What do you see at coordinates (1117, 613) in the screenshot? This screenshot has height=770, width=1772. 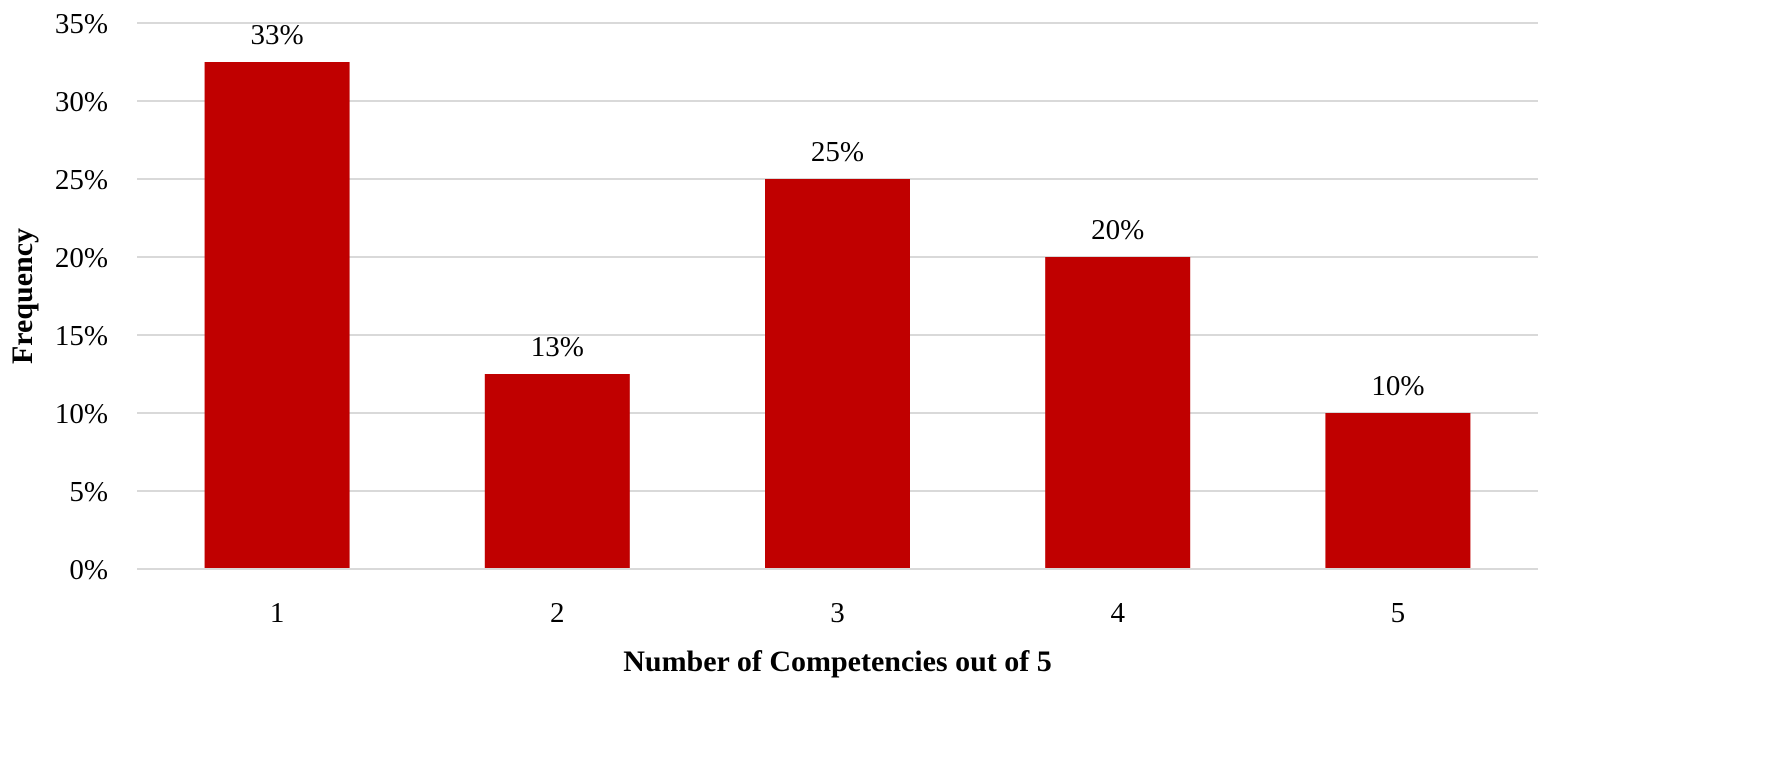 I see `x-tick-label-4: 4` at bounding box center [1117, 613].